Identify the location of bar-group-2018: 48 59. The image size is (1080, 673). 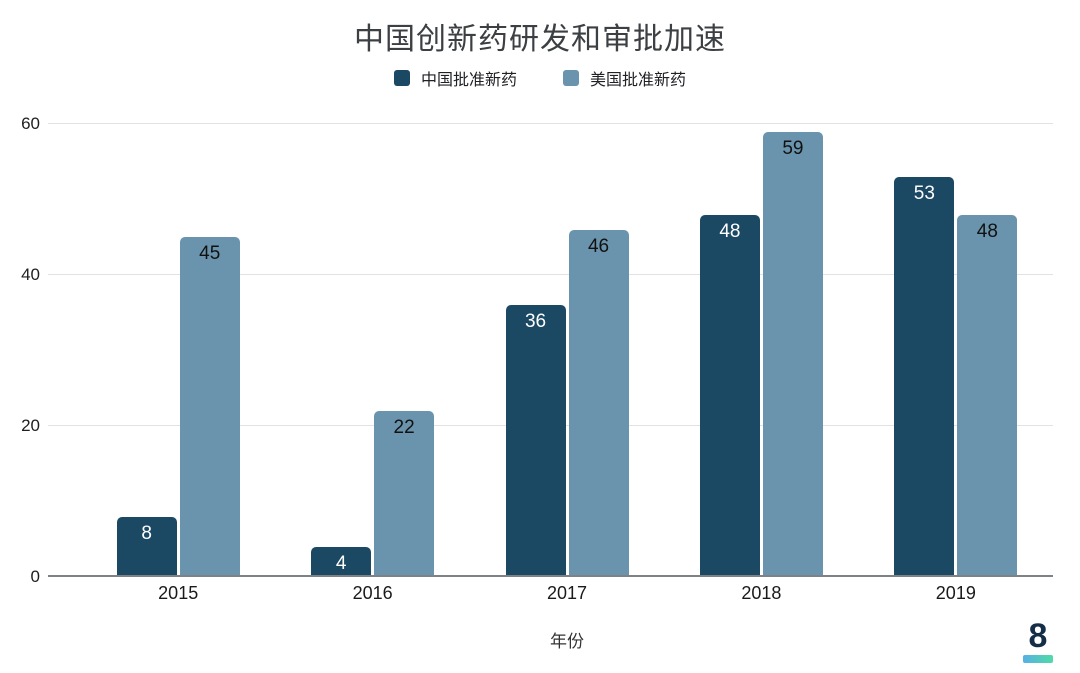
(761, 350).